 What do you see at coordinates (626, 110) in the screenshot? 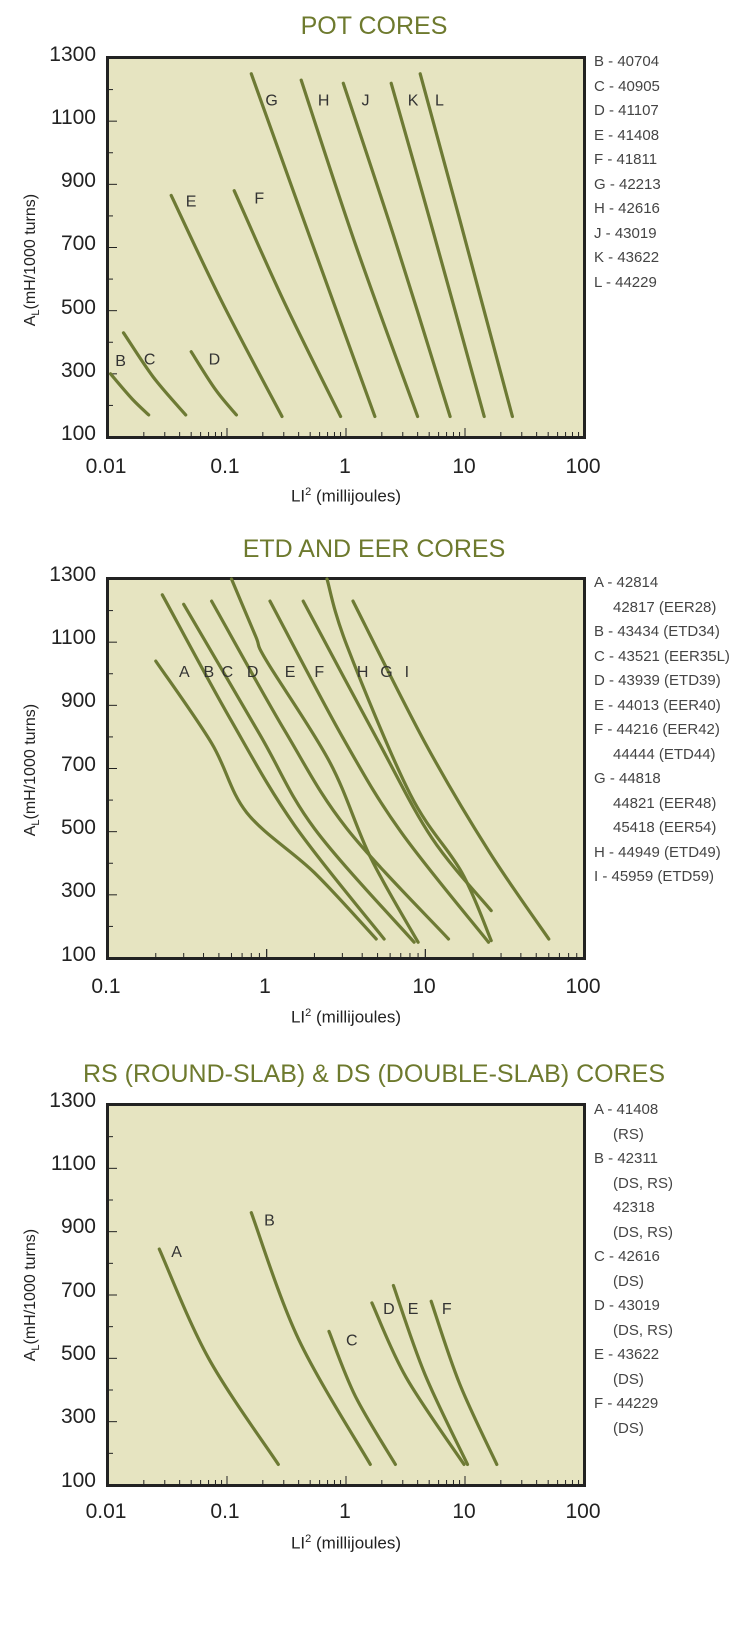
I see `legend-entry: D - 41107` at bounding box center [626, 110].